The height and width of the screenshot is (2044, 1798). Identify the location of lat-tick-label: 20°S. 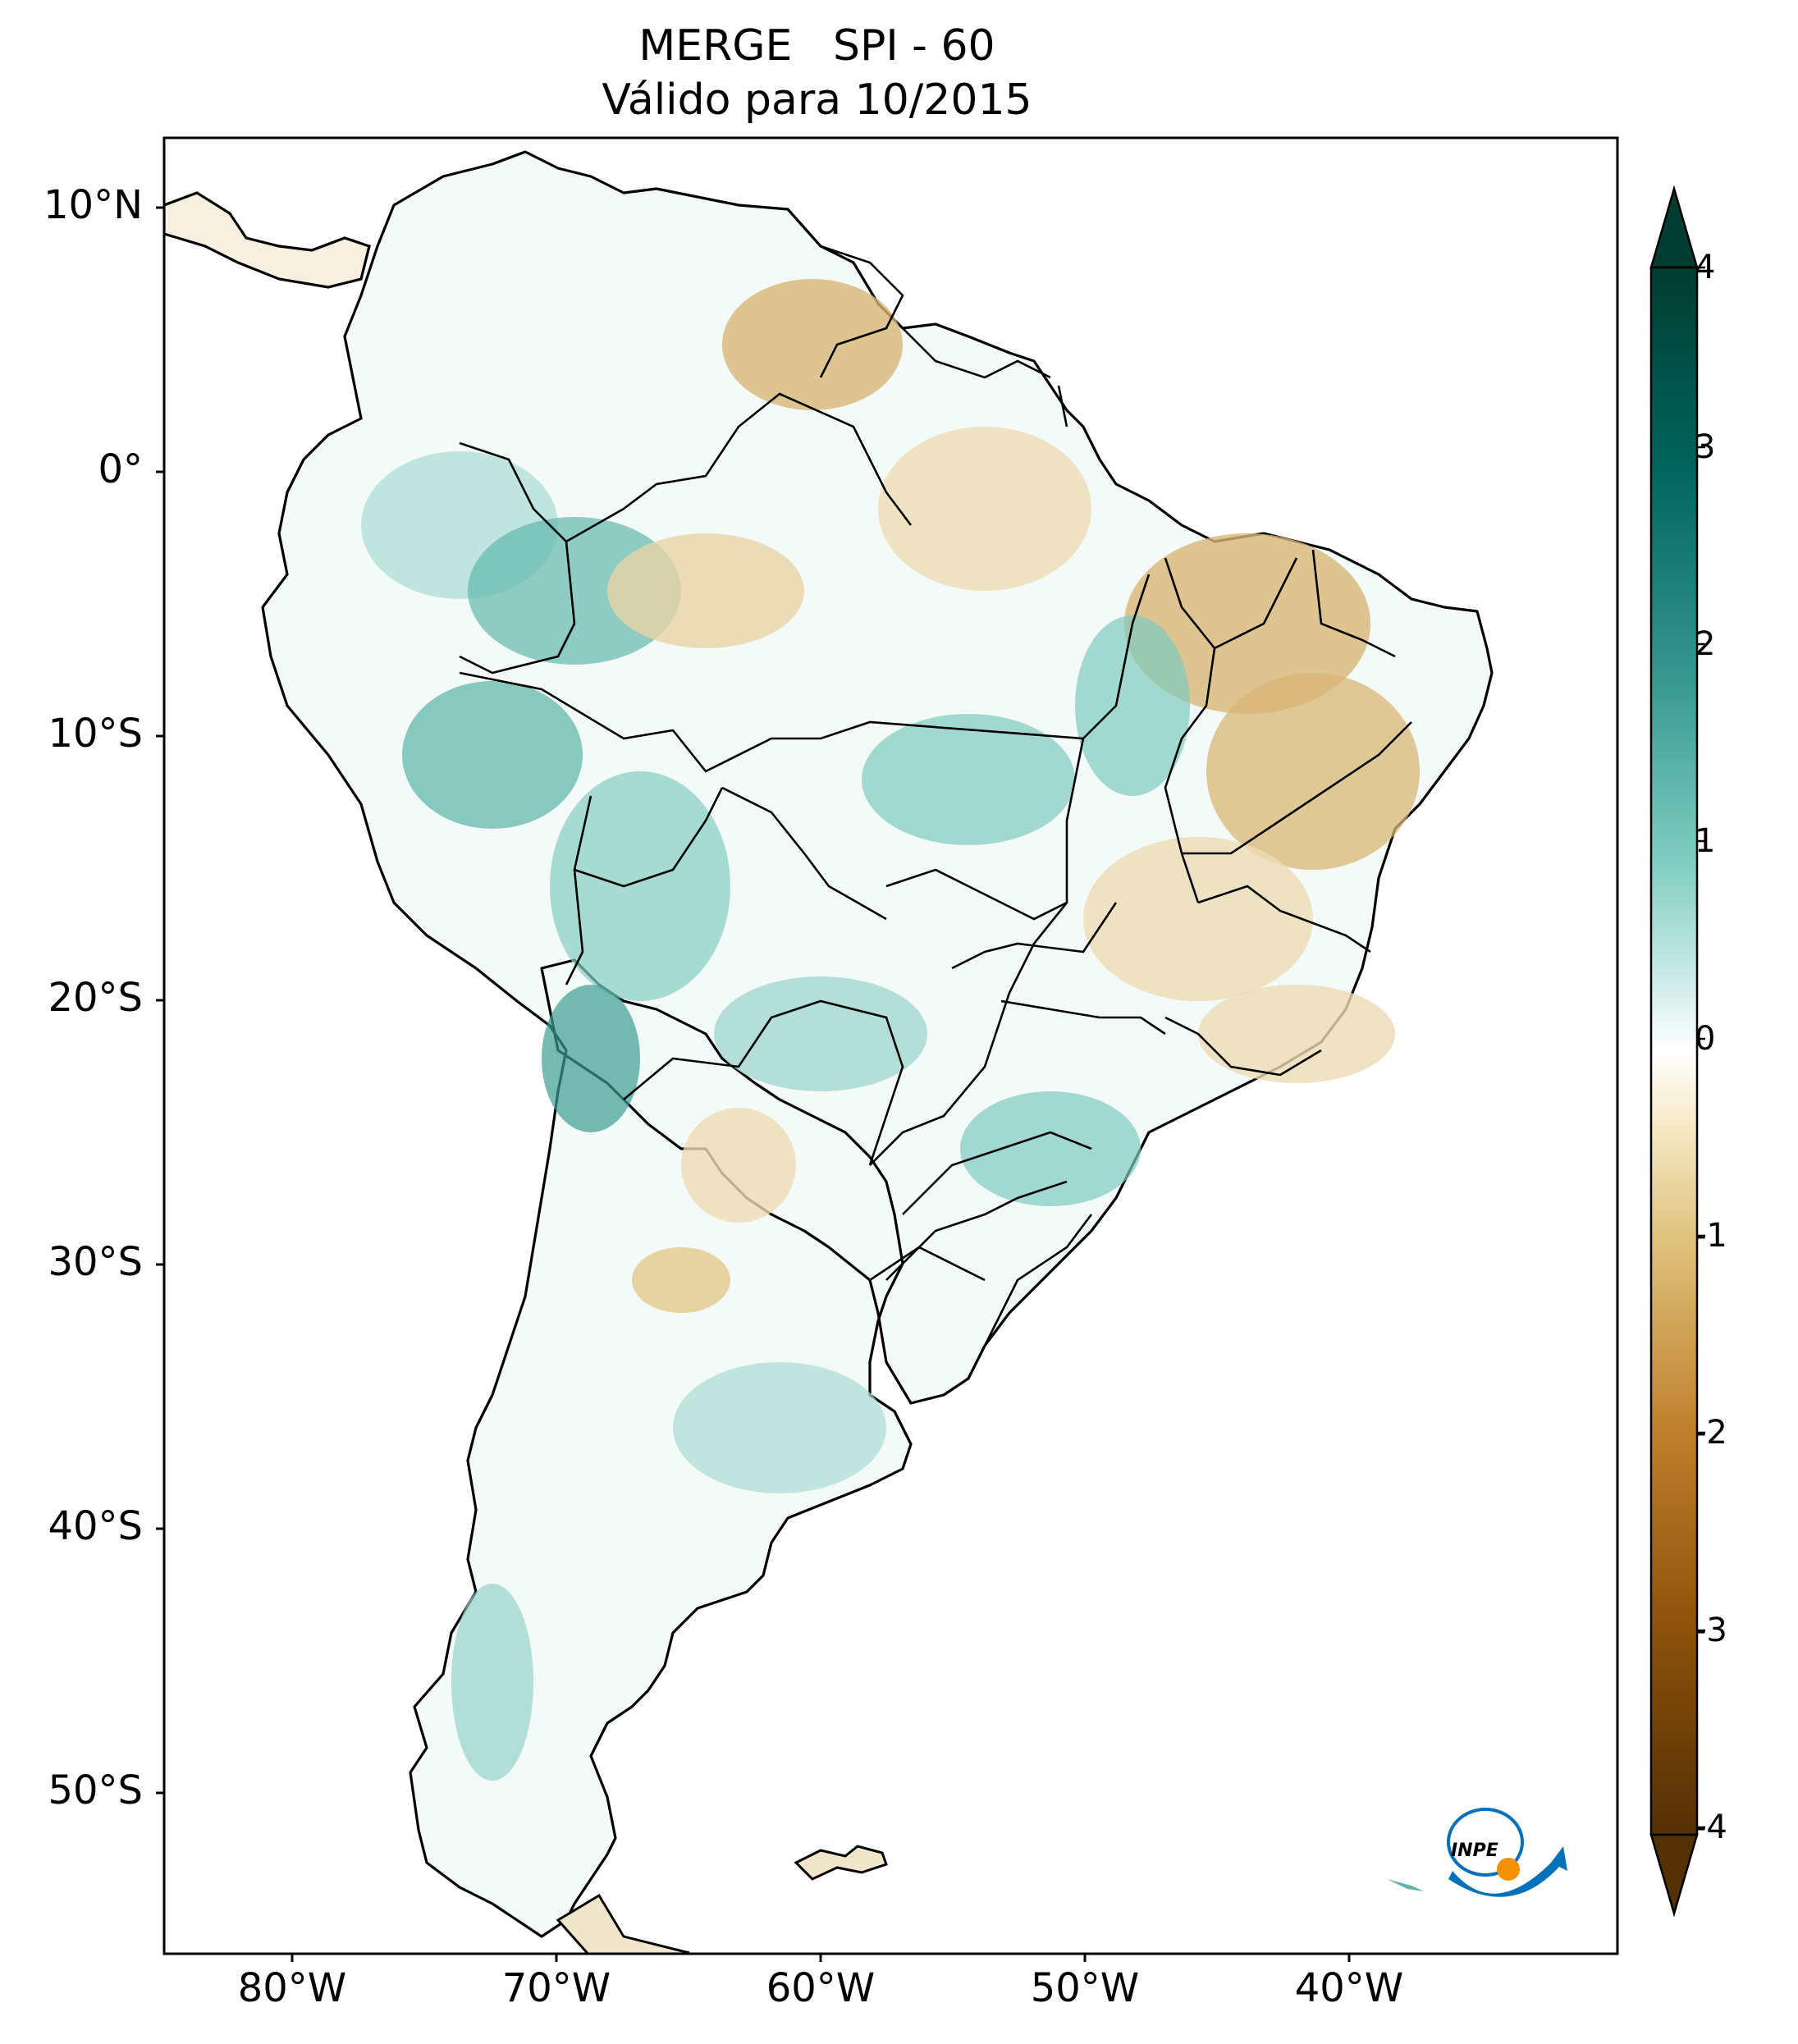
(95, 998).